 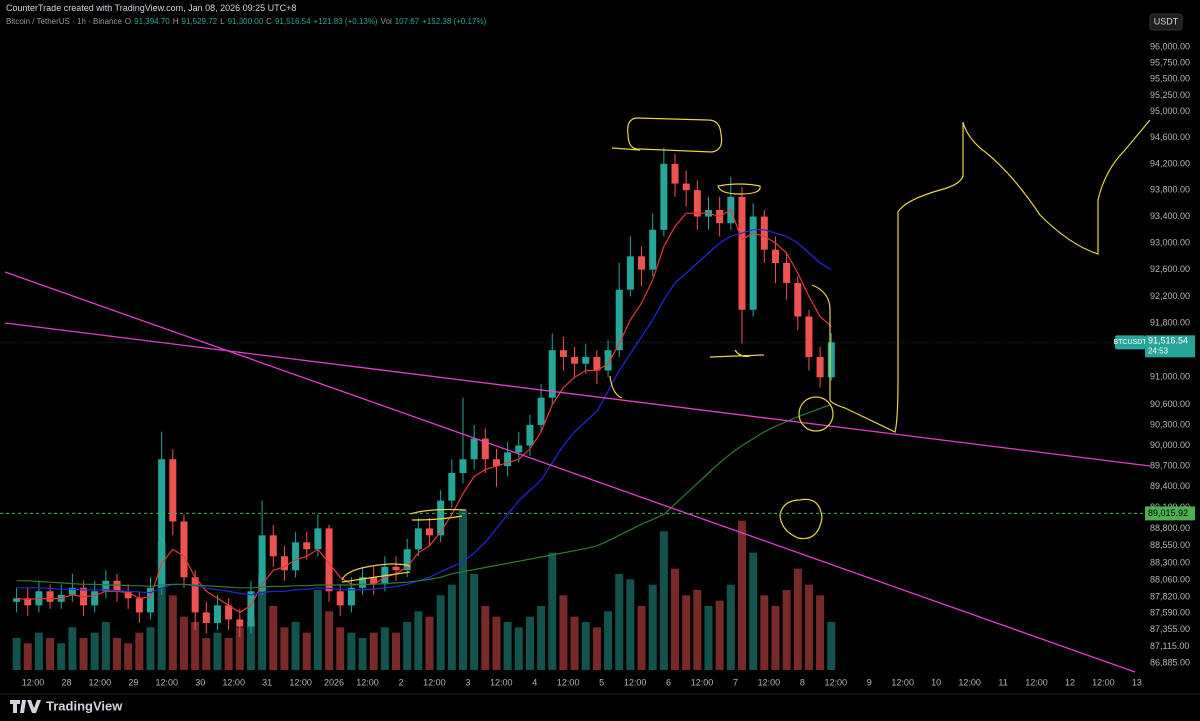 I want to click on ohlc-value: 91,300.00, so click(x=245, y=21).